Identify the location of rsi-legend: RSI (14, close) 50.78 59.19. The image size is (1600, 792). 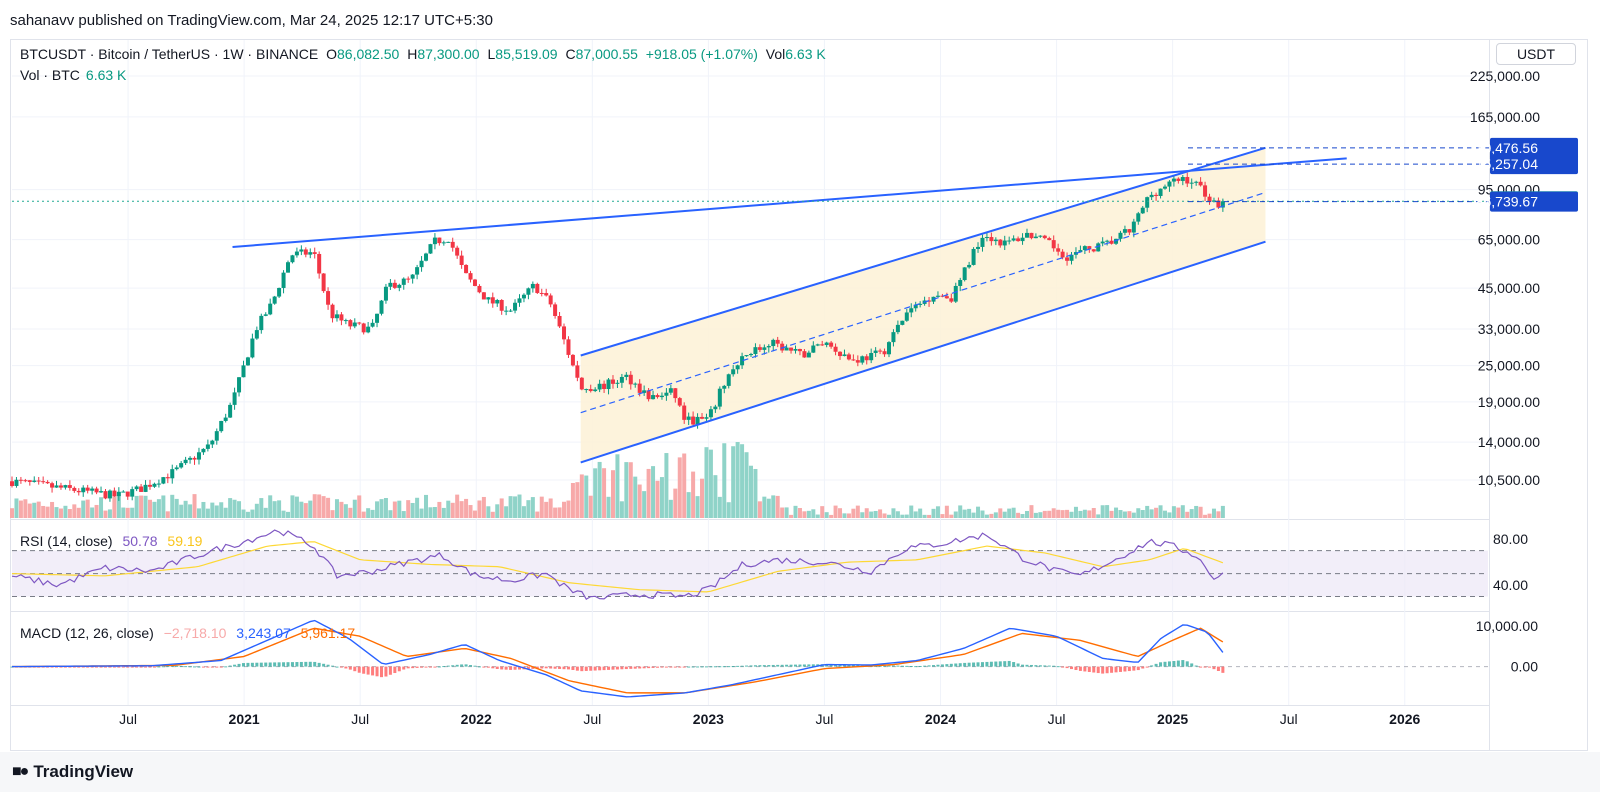
(111, 541).